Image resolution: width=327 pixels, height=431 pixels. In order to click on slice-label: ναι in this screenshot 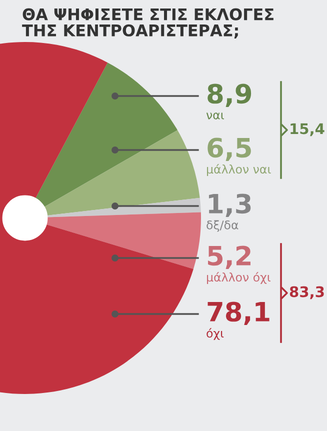, I will do `click(215, 116)`.